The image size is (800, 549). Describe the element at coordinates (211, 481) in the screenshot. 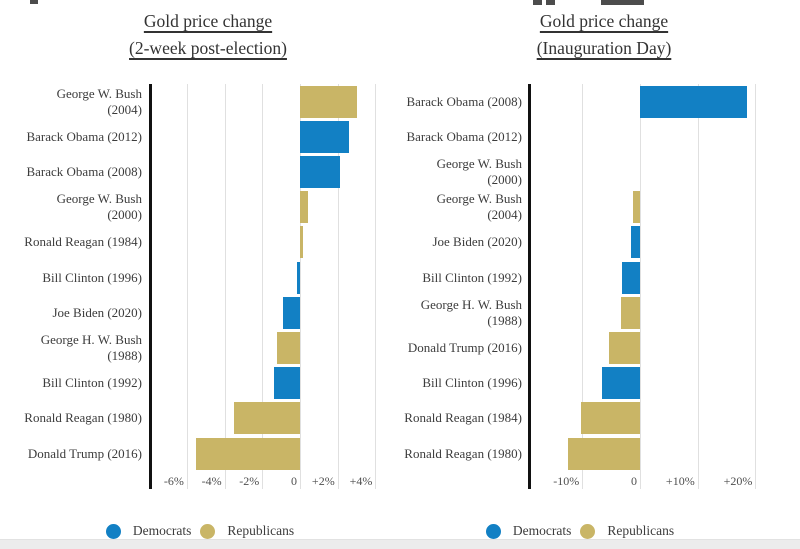

I see `axis-tick-label: -4%` at that location.